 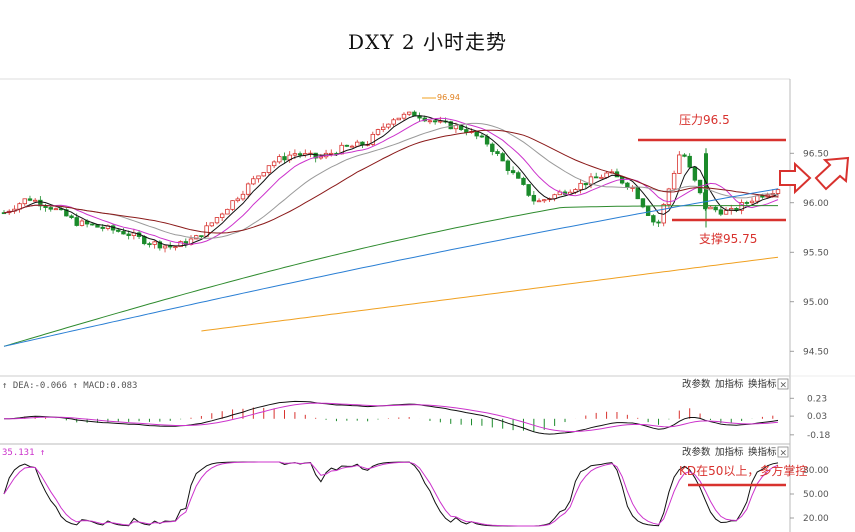 I want to click on support-label: 支撑95.75, so click(x=728, y=238).